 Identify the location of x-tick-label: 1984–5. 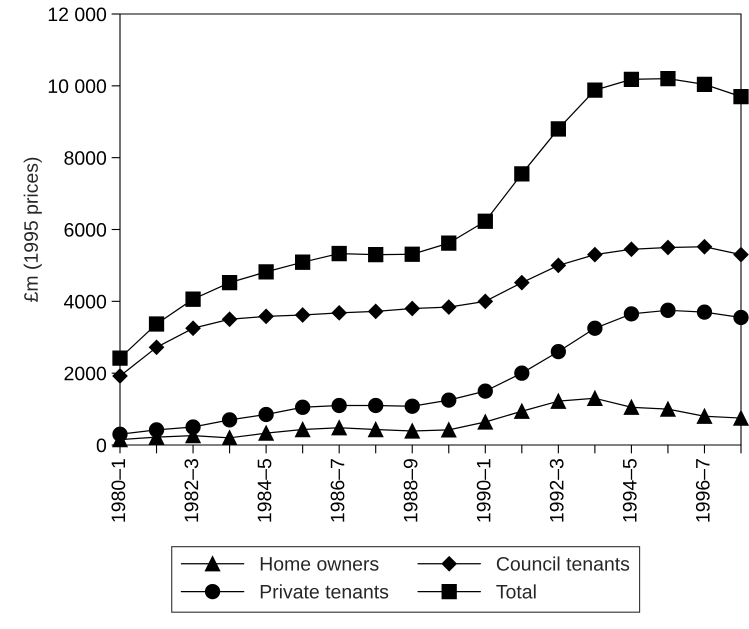
(265, 490).